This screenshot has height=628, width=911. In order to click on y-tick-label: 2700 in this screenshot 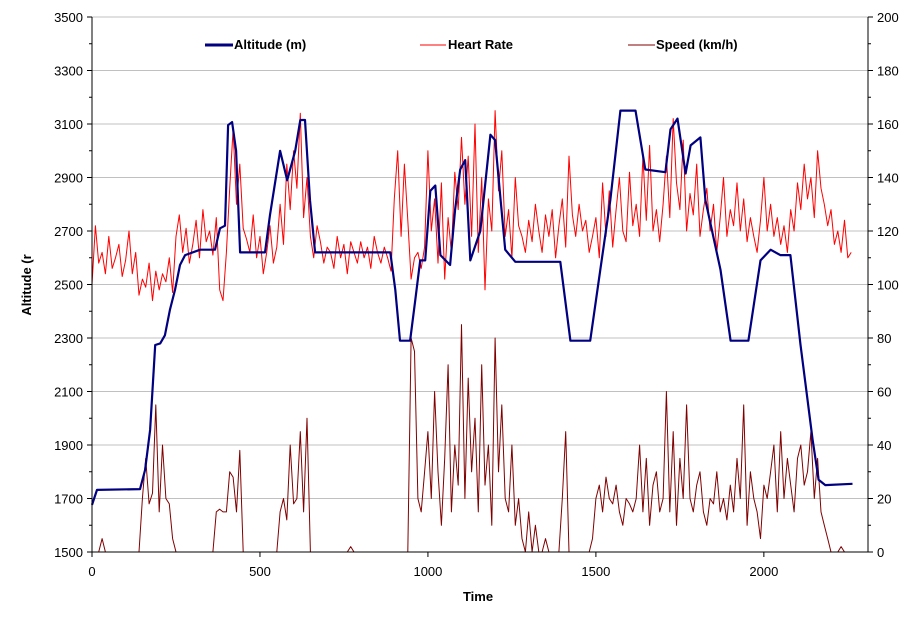, I will do `click(68, 231)`.